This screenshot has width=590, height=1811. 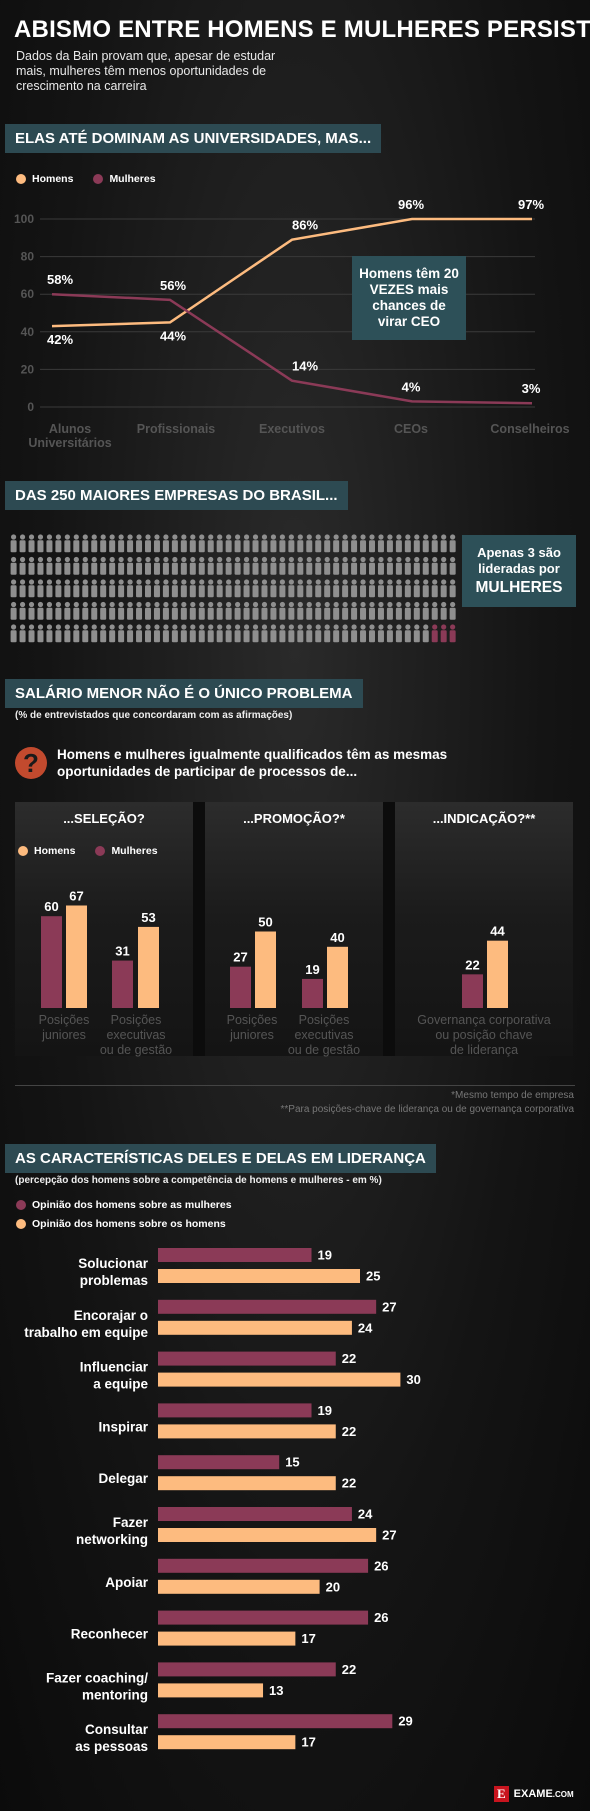 What do you see at coordinates (123, 1478) in the screenshot?
I see `hbar-category-label: Delegar` at bounding box center [123, 1478].